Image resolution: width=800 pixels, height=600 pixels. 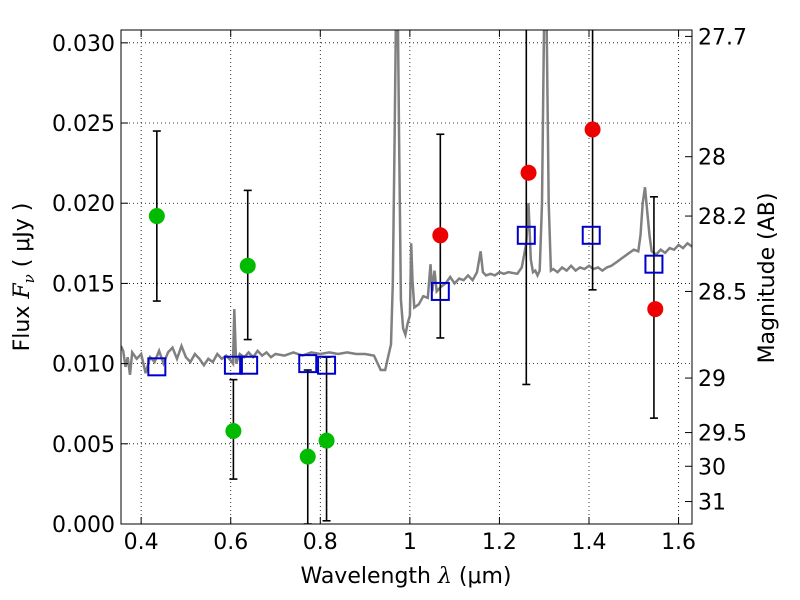 I want to click on y-tick-label: 0.020, so click(x=83, y=204).